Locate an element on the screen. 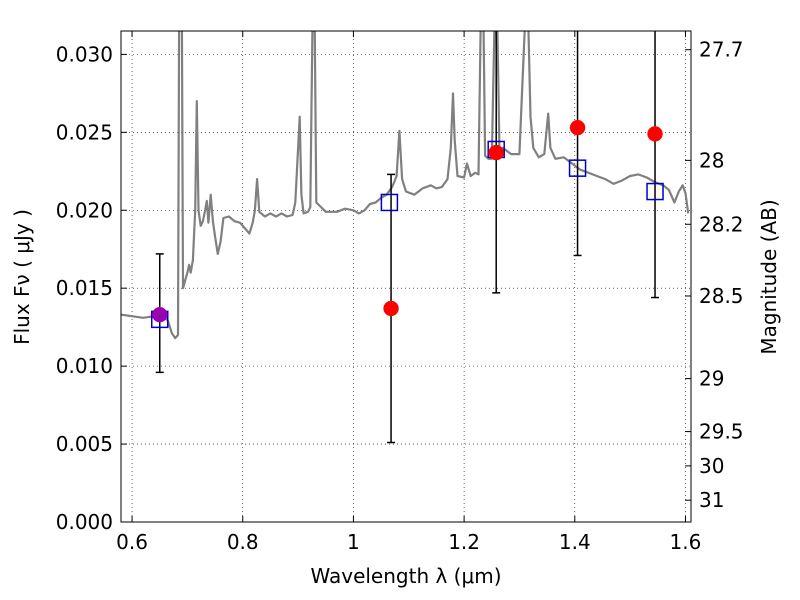  y-tick-label: 0.010 is located at coordinates (84, 366).